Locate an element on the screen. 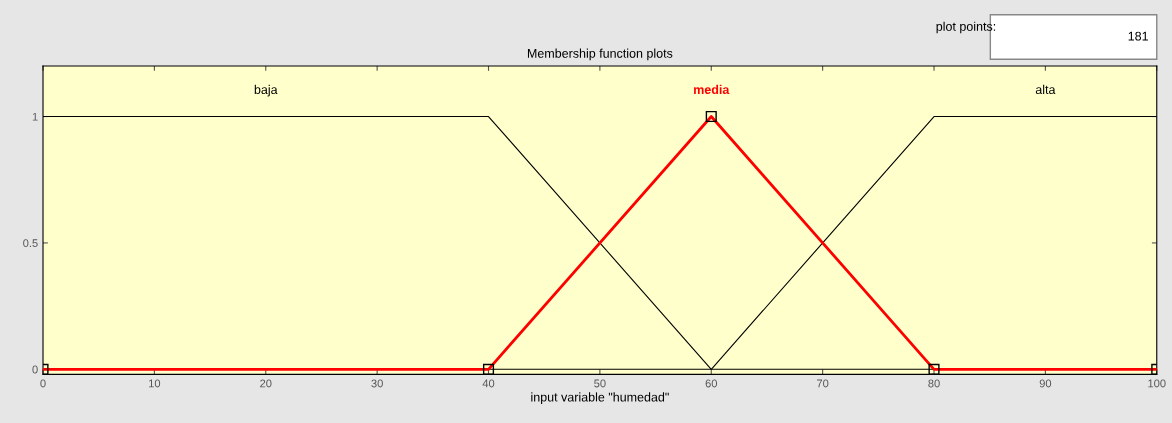 This screenshot has height=423, width=1172. series-label: media is located at coordinates (712, 89).